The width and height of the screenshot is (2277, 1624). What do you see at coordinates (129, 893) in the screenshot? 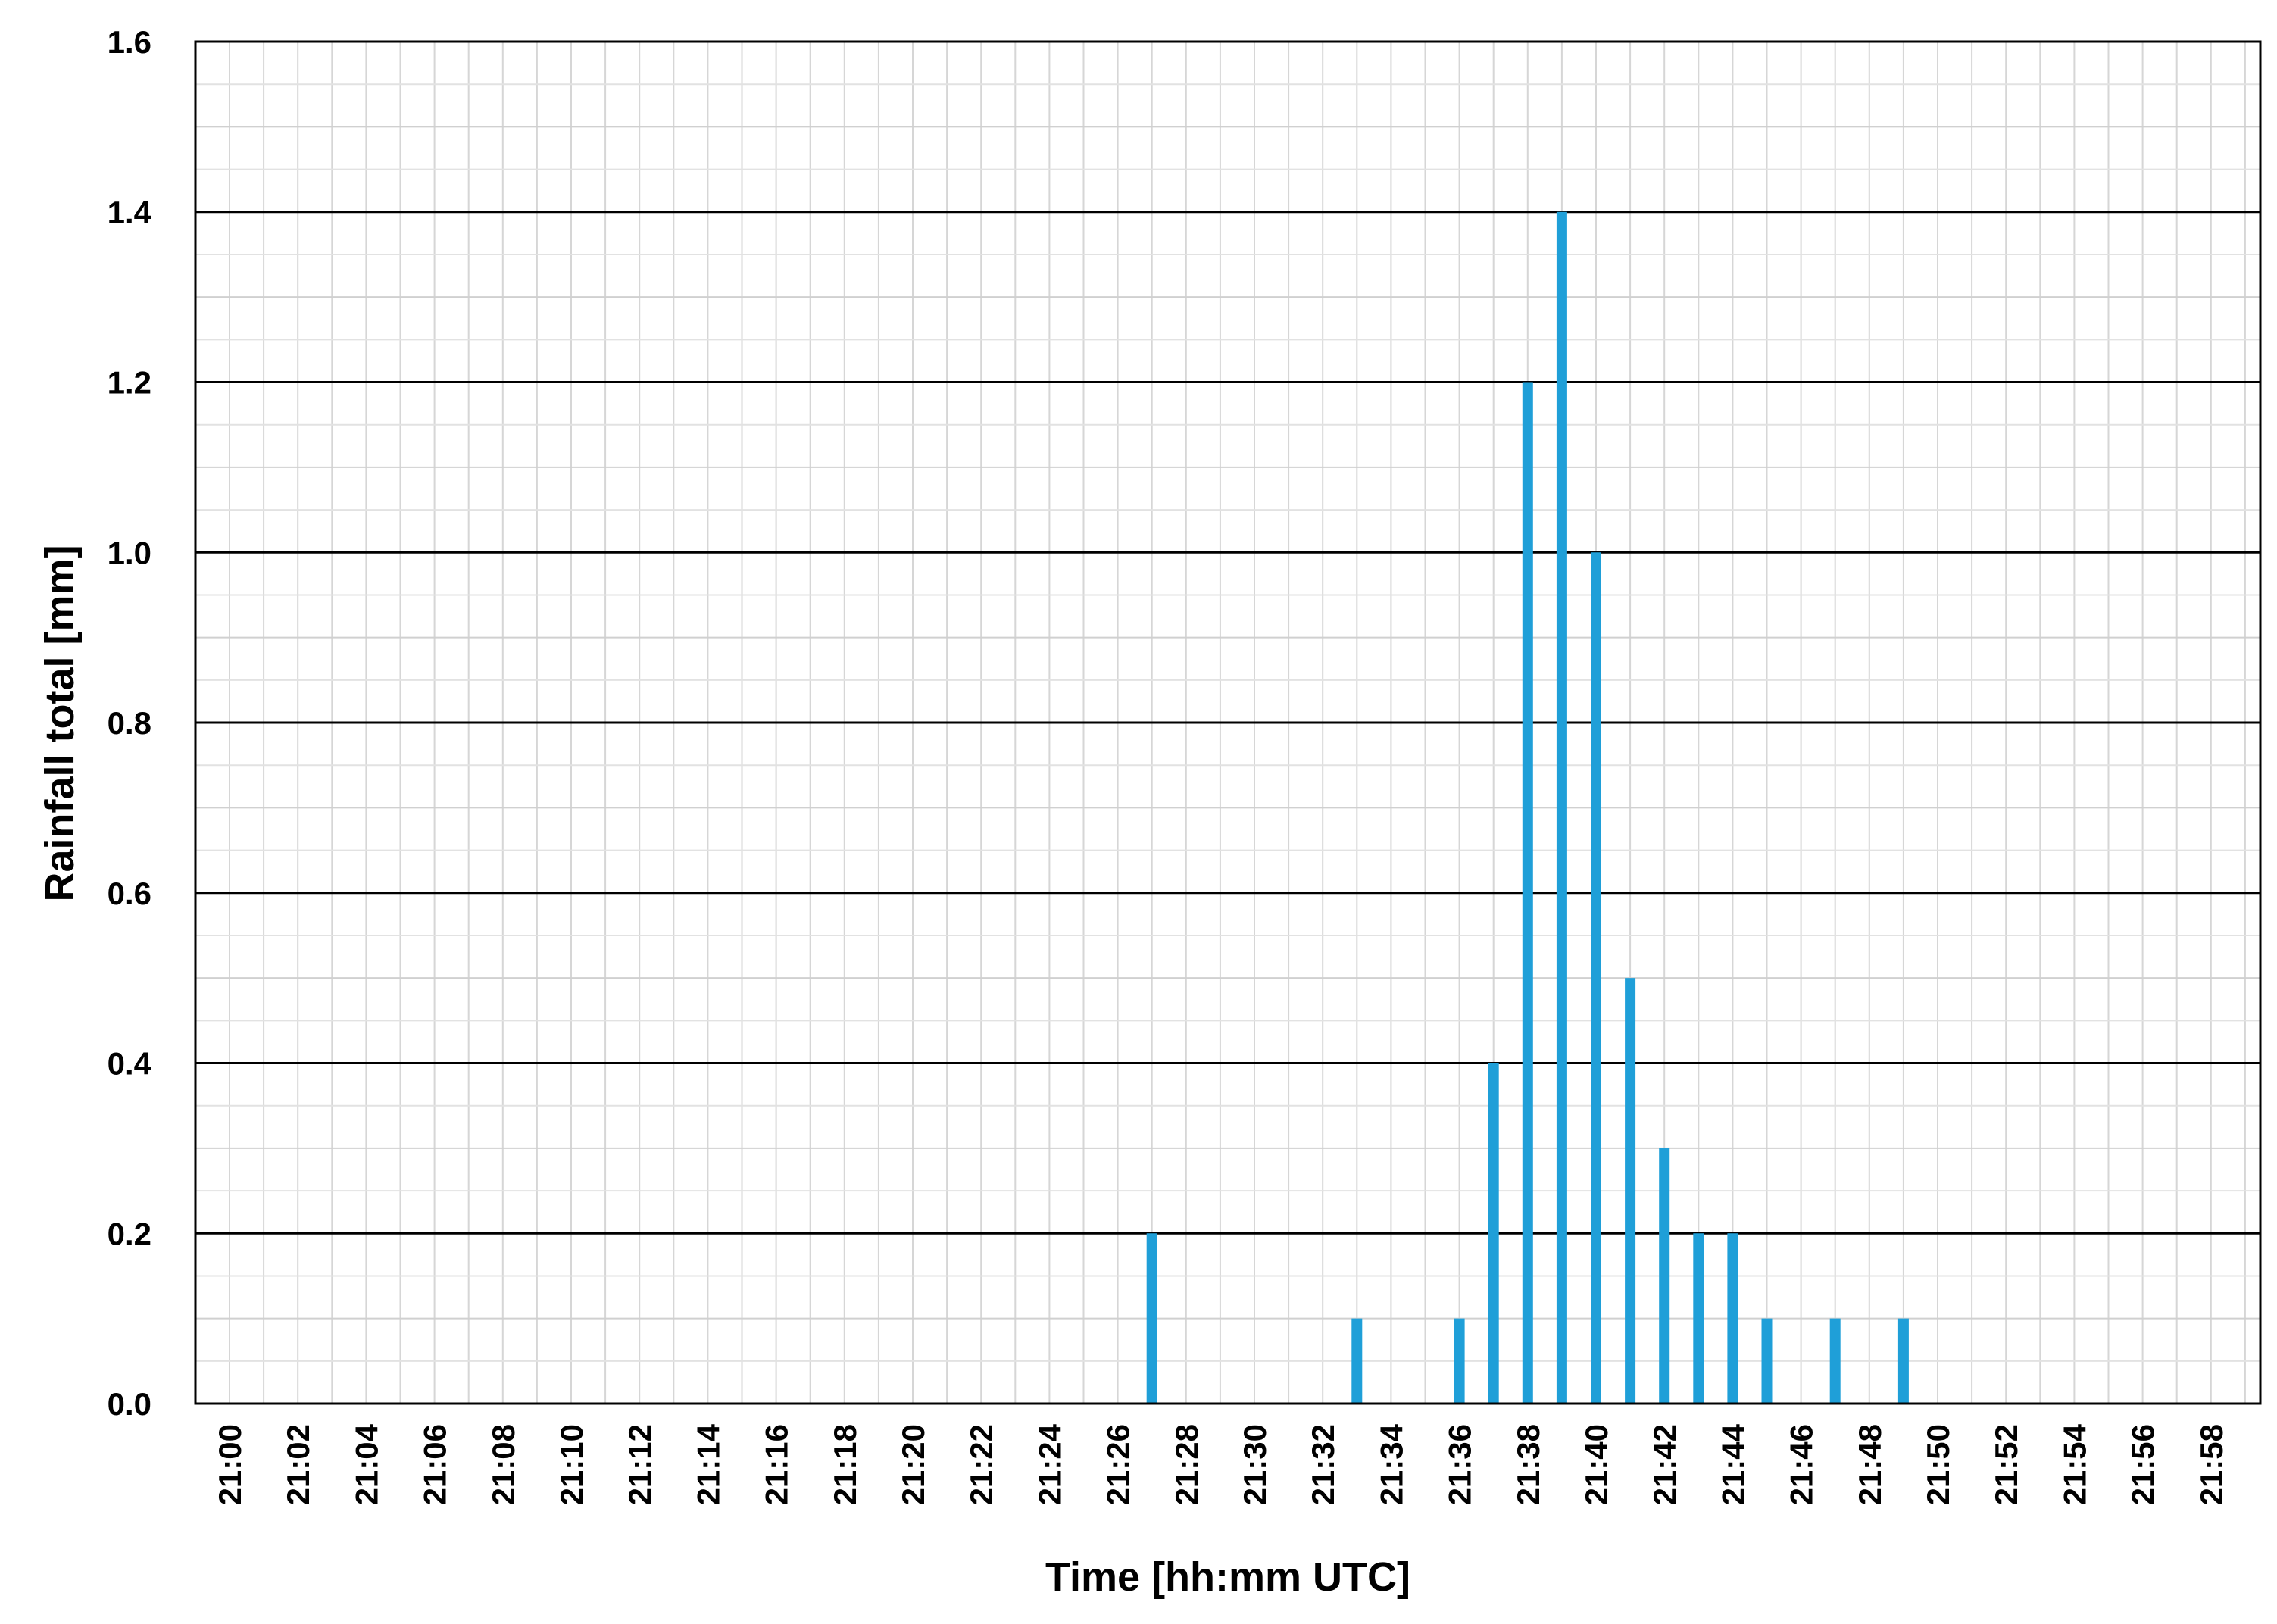
I see `y-tick-label: 0.6` at bounding box center [129, 893].